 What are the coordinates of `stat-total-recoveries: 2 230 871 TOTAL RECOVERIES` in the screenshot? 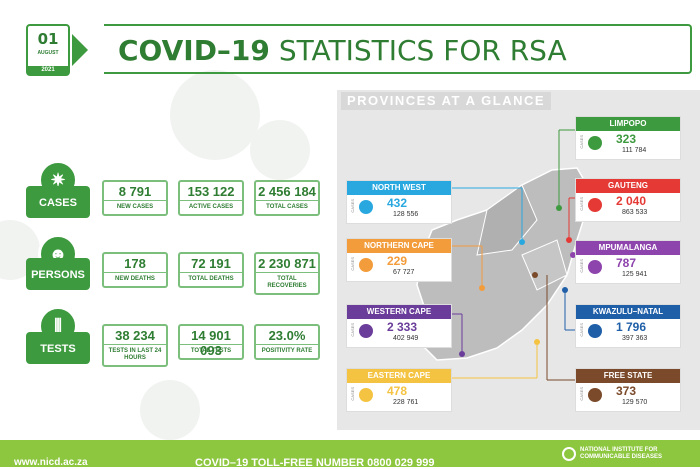 It's located at (287, 273).